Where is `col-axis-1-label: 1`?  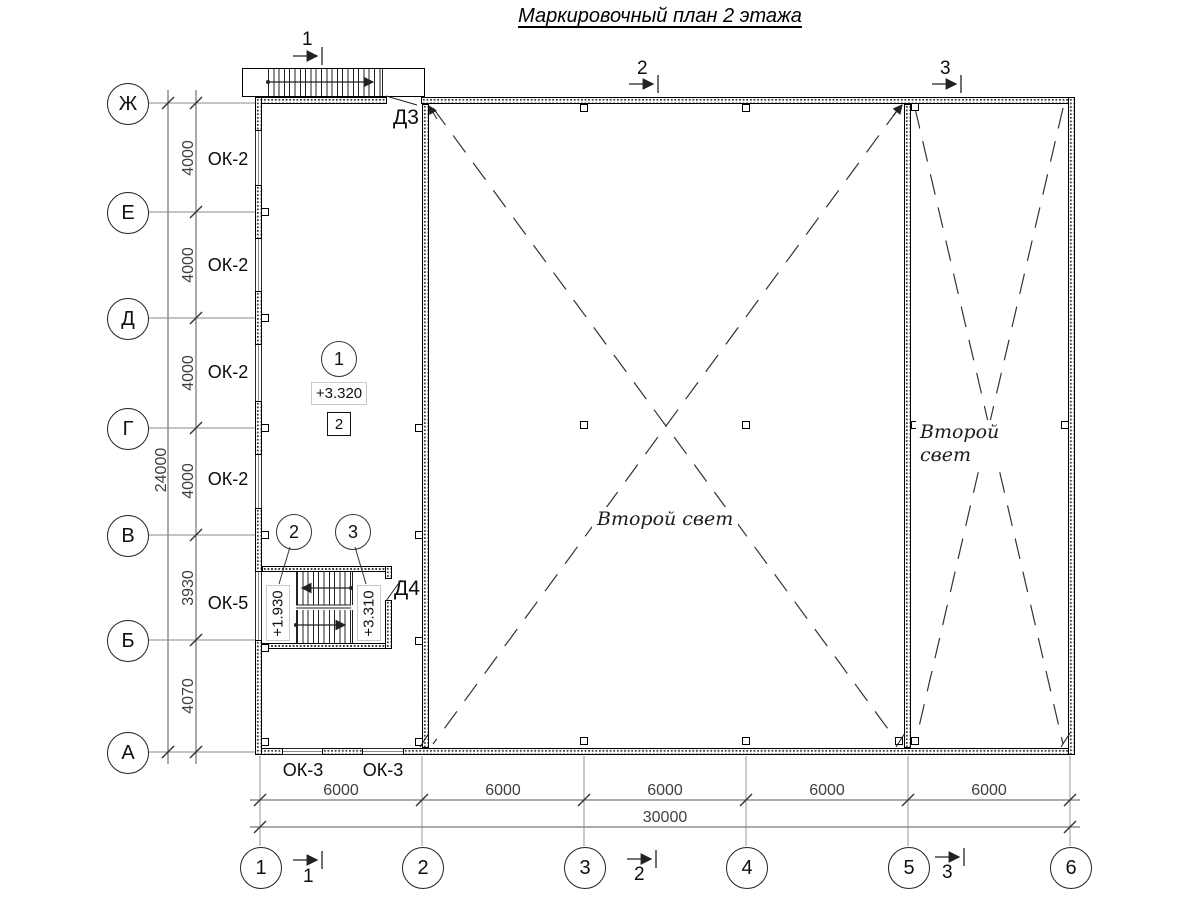 col-axis-1-label: 1 is located at coordinates (261, 867).